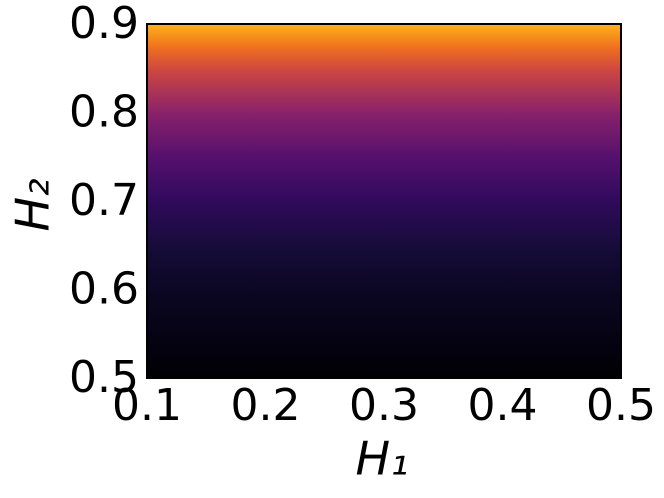 The image size is (664, 498). What do you see at coordinates (104, 112) in the screenshot?
I see `y-tick-label: 0.8` at bounding box center [104, 112].